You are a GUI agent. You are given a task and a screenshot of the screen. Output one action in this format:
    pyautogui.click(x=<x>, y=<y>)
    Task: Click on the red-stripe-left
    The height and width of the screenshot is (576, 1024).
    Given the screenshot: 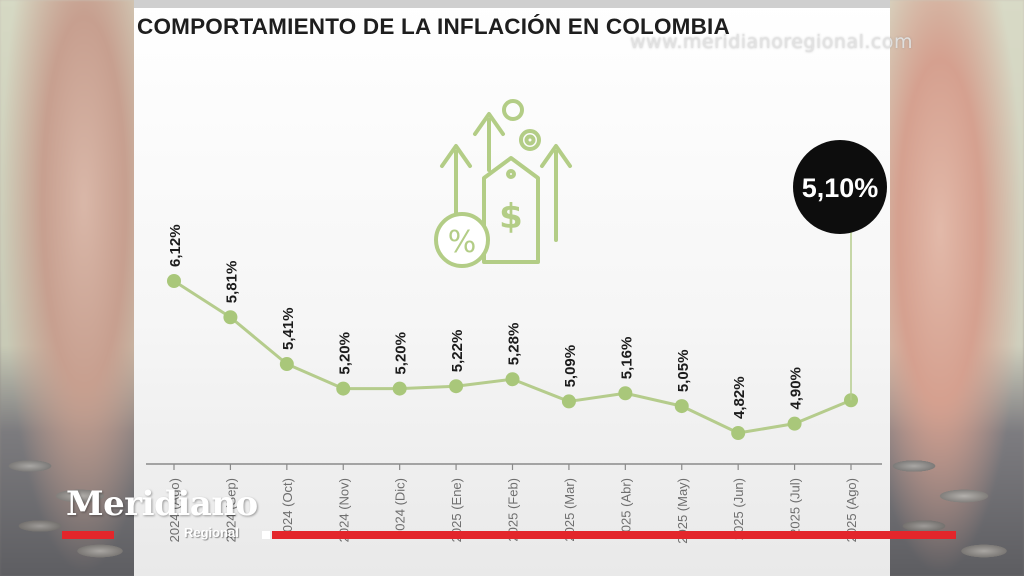 What is the action you would take?
    pyautogui.click(x=88, y=535)
    